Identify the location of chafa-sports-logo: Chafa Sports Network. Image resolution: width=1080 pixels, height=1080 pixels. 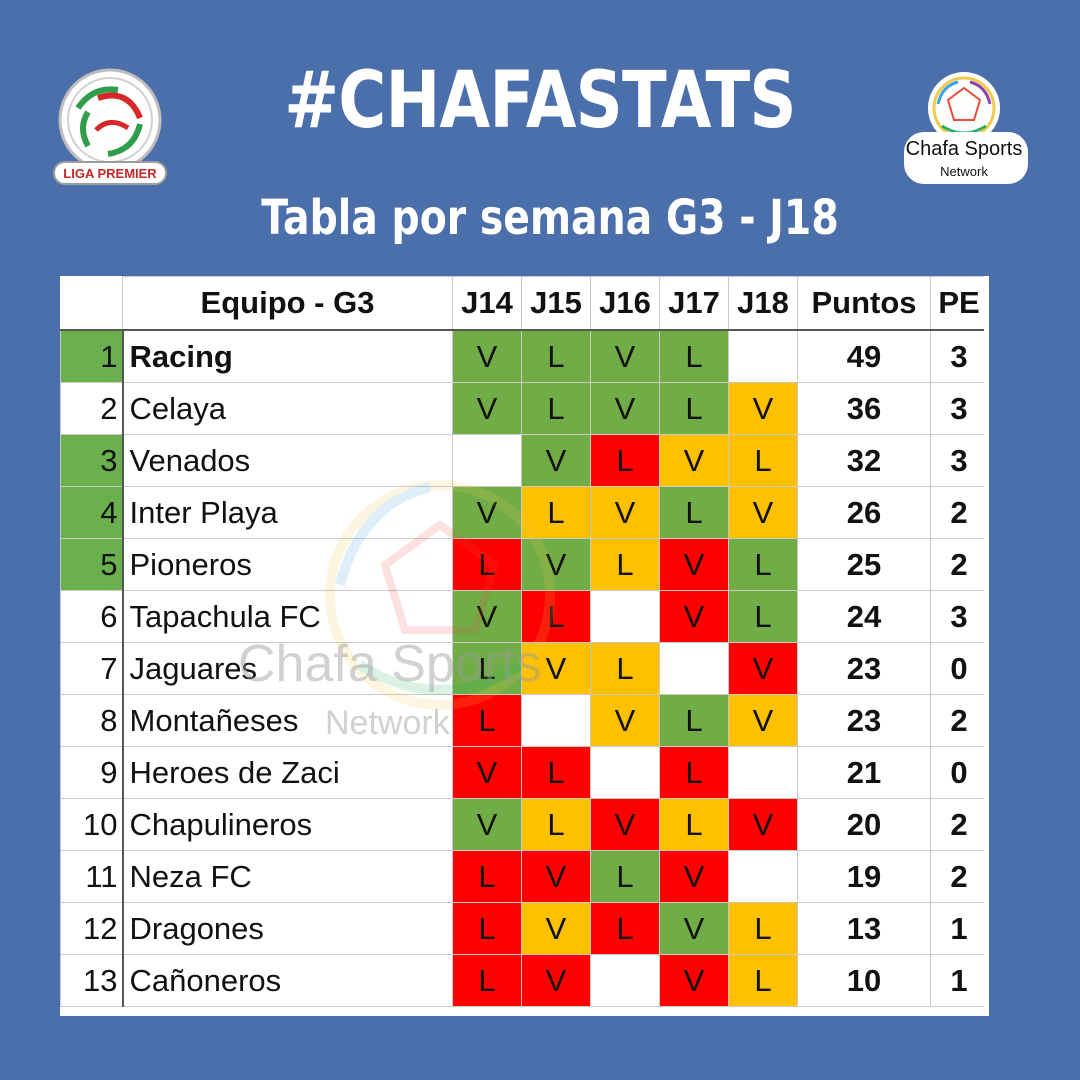
(966, 128).